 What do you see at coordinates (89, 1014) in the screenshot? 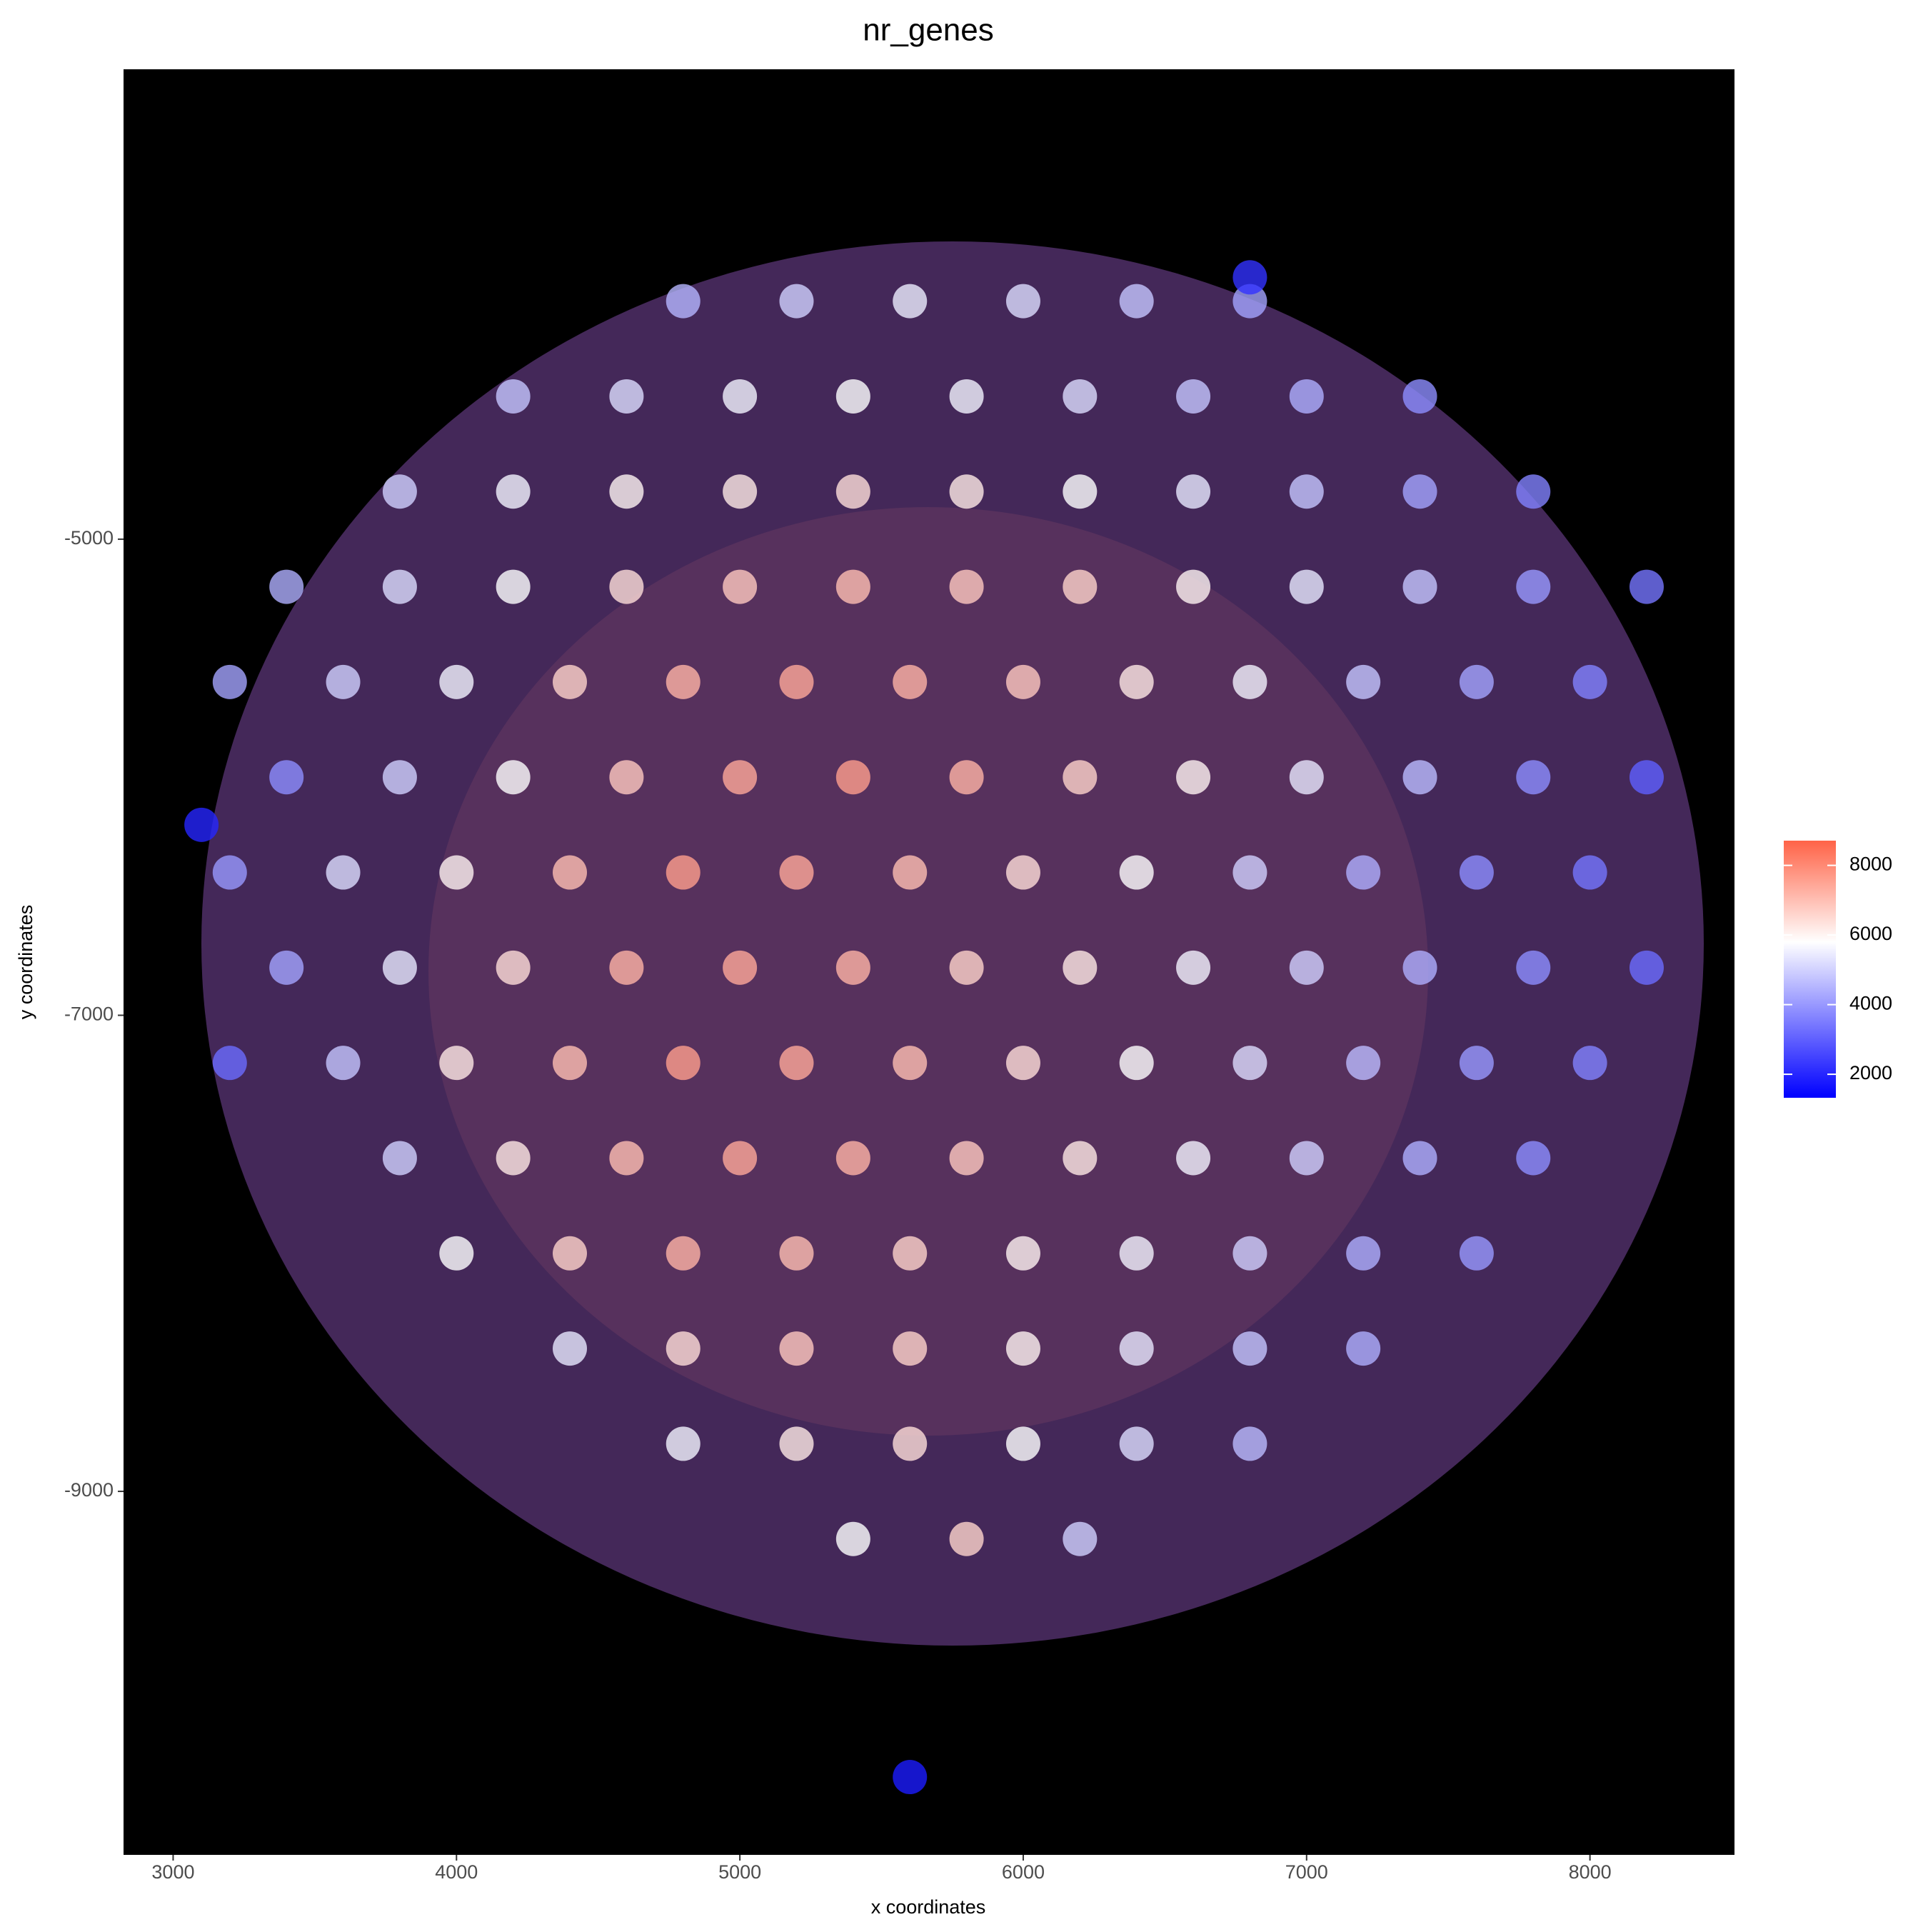
I see `y-tick-label: -7000` at bounding box center [89, 1014].